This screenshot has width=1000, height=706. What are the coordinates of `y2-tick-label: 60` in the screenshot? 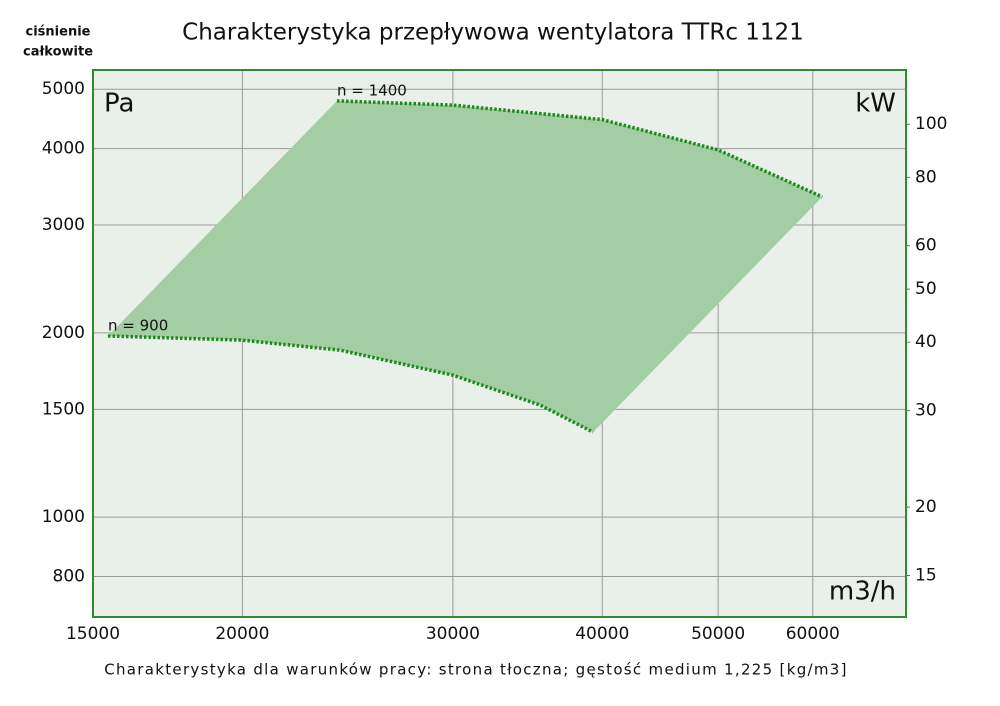 It's located at (926, 246).